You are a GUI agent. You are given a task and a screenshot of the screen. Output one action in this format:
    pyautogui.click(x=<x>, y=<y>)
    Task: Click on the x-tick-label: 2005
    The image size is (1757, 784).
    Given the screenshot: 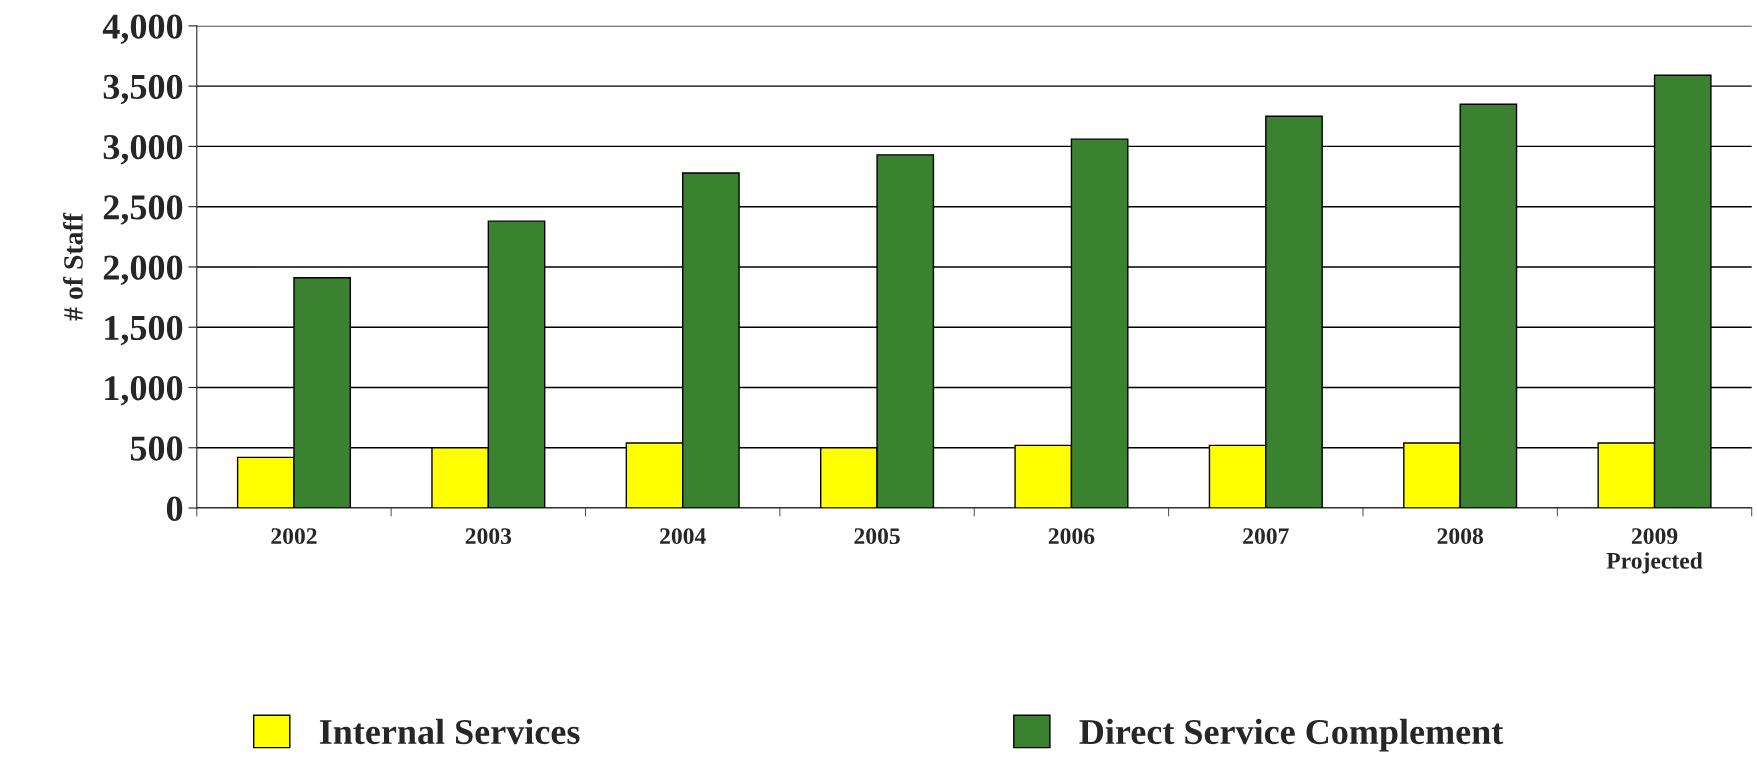 What is the action you would take?
    pyautogui.click(x=877, y=536)
    